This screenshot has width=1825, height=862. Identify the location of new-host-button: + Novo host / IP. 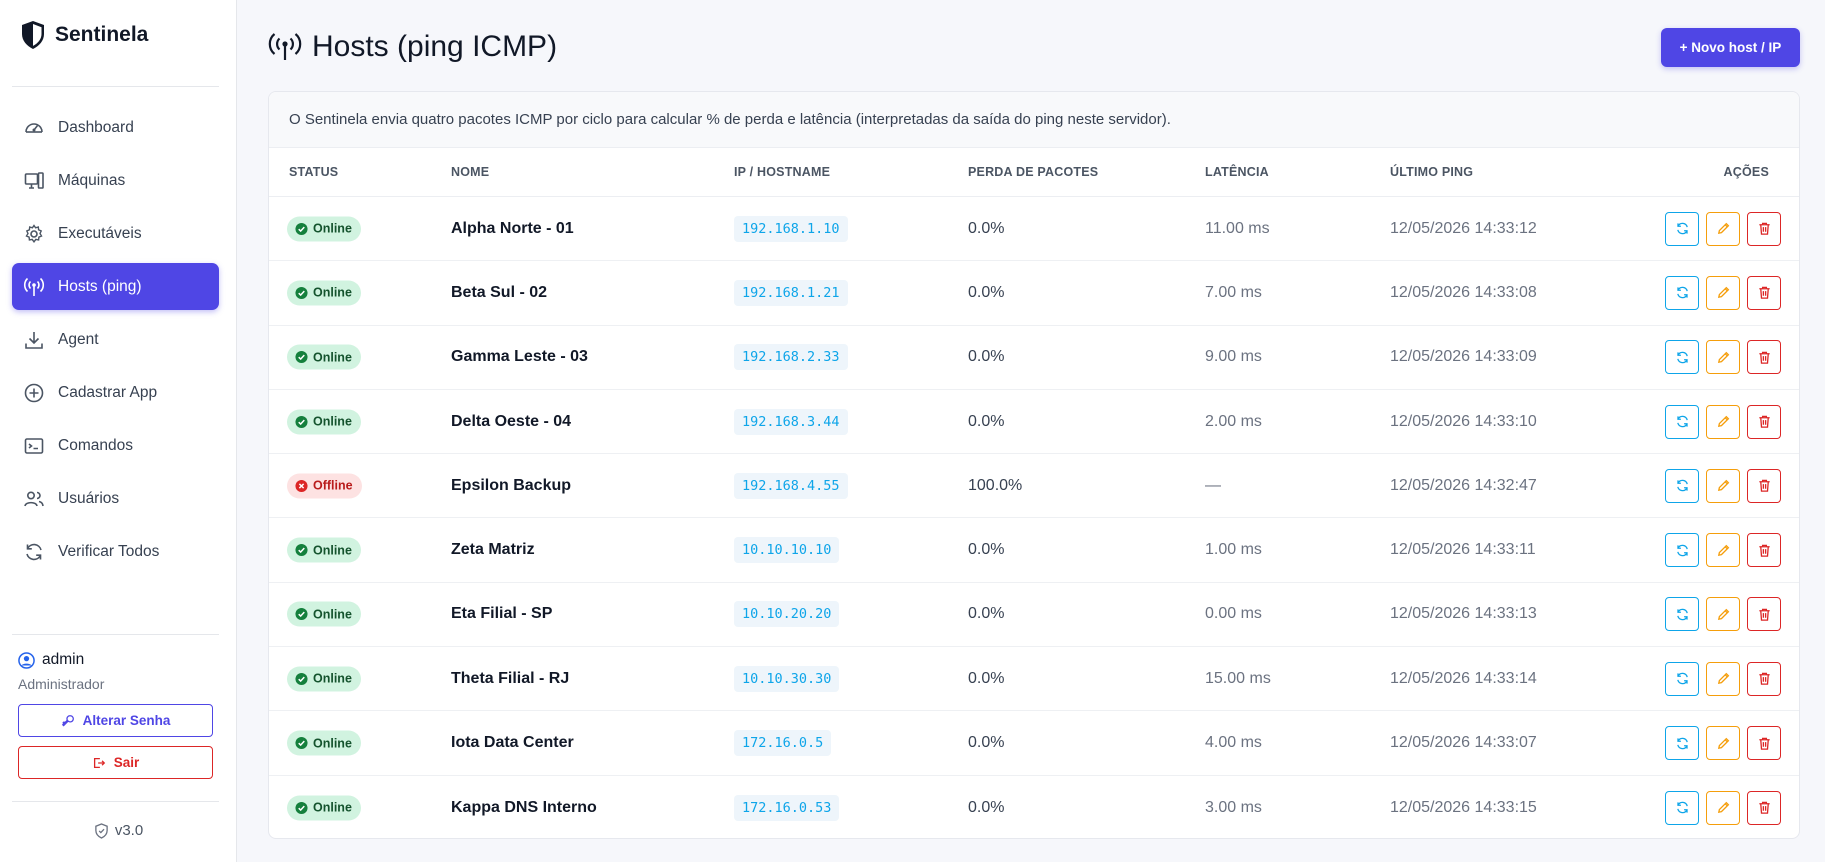
(1730, 47).